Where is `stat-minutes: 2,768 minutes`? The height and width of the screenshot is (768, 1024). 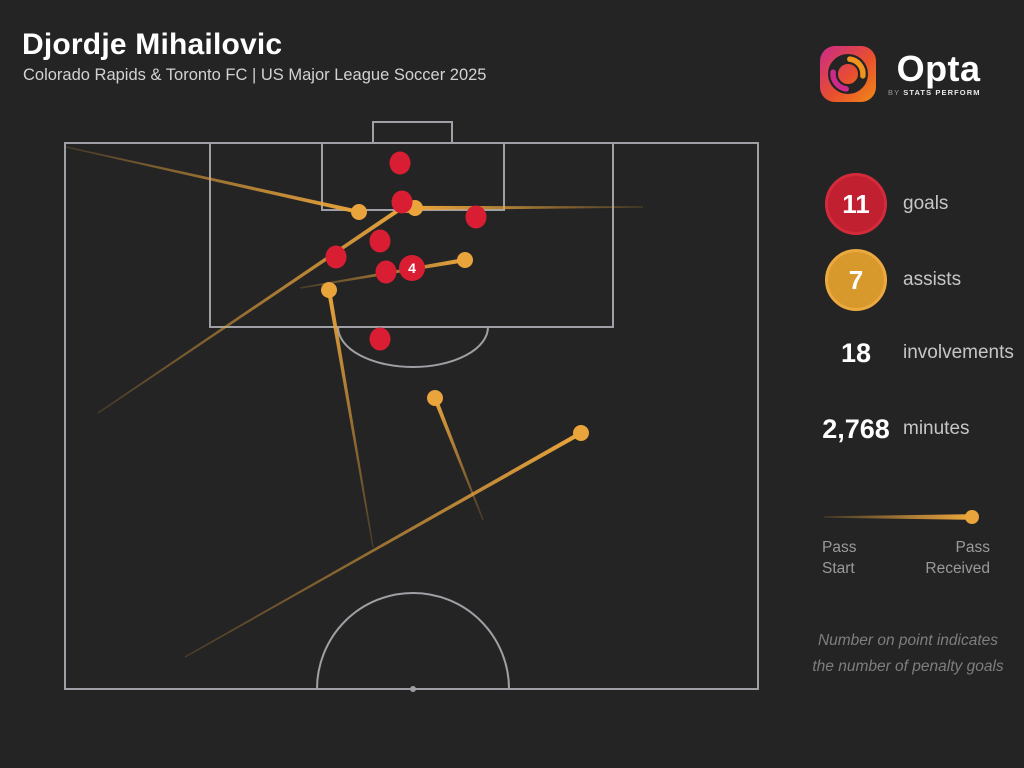
stat-minutes: 2,768 minutes is located at coordinates (922, 429).